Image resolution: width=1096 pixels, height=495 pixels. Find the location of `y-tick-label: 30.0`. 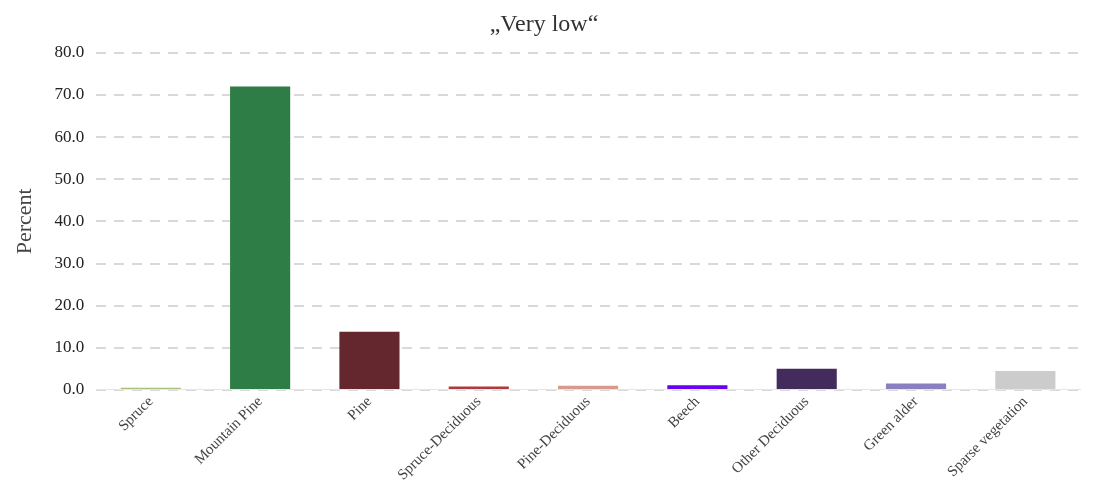

y-tick-label: 30.0 is located at coordinates (69, 262).